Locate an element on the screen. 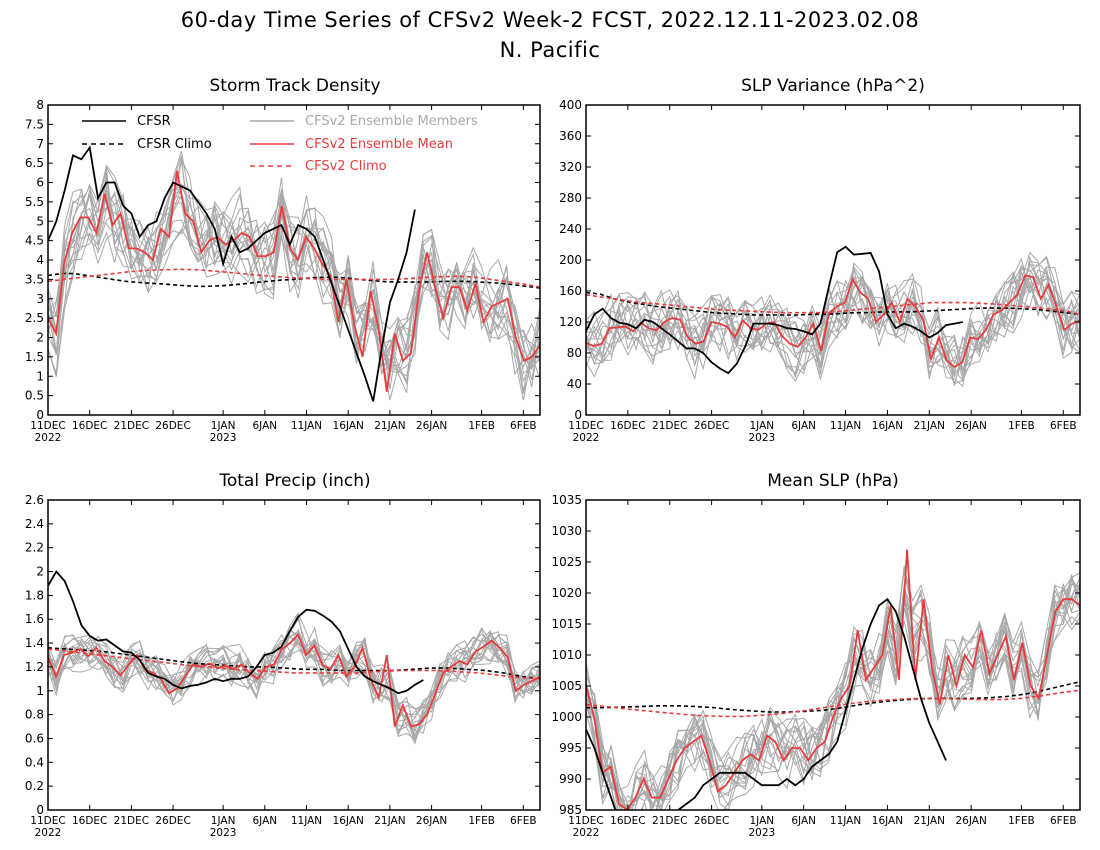 The height and width of the screenshot is (850, 1100). y-tick-label: 40 is located at coordinates (574, 384).